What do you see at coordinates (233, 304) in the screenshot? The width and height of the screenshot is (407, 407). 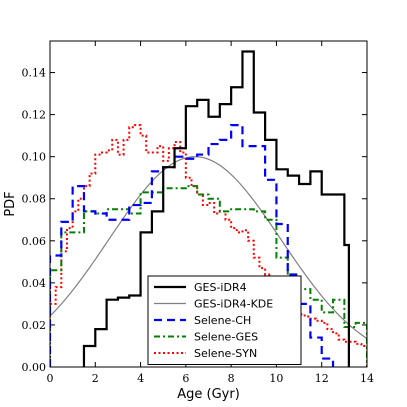 I see `legend-label-1: GES-iDR4-KDE` at bounding box center [233, 304].